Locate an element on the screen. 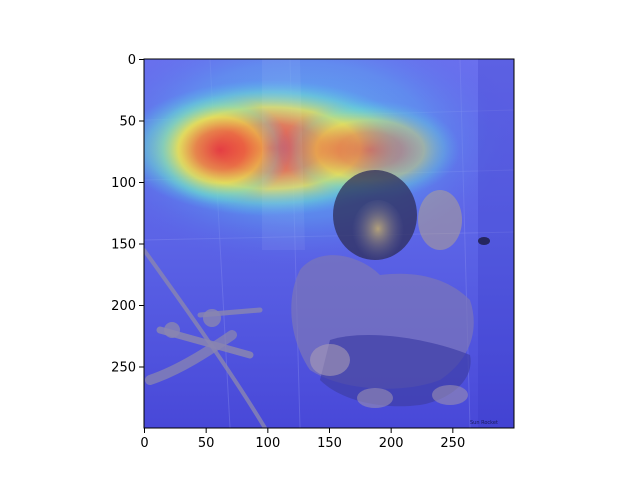 The width and height of the screenshot is (640, 480). y-tick-label: 0 is located at coordinates (132, 60).